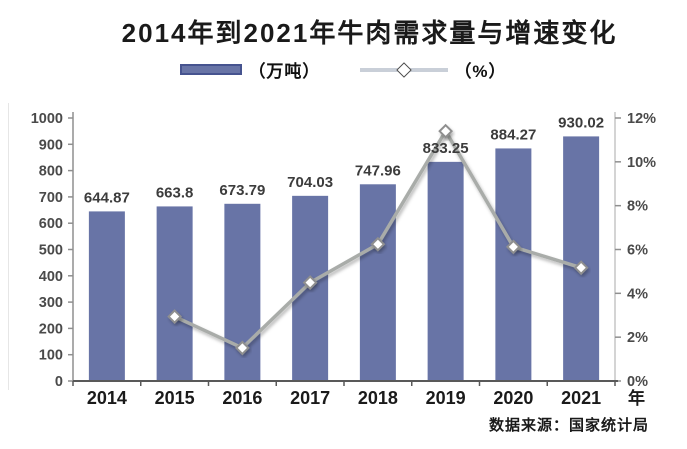  Describe the element at coordinates (175, 316) in the screenshot. I see `marker-diamond-2015` at that location.